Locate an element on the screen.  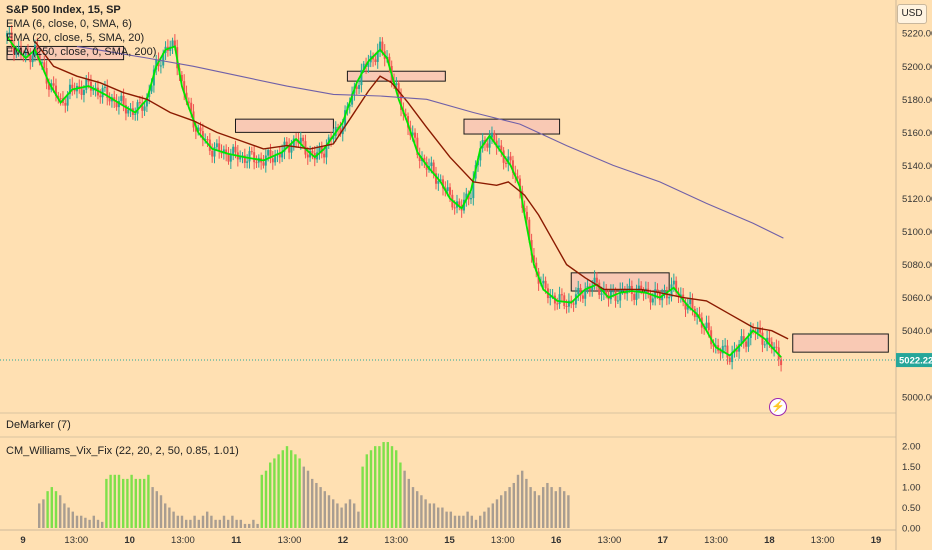
price-tick-label: 5100.00 is located at coordinates (917, 232).